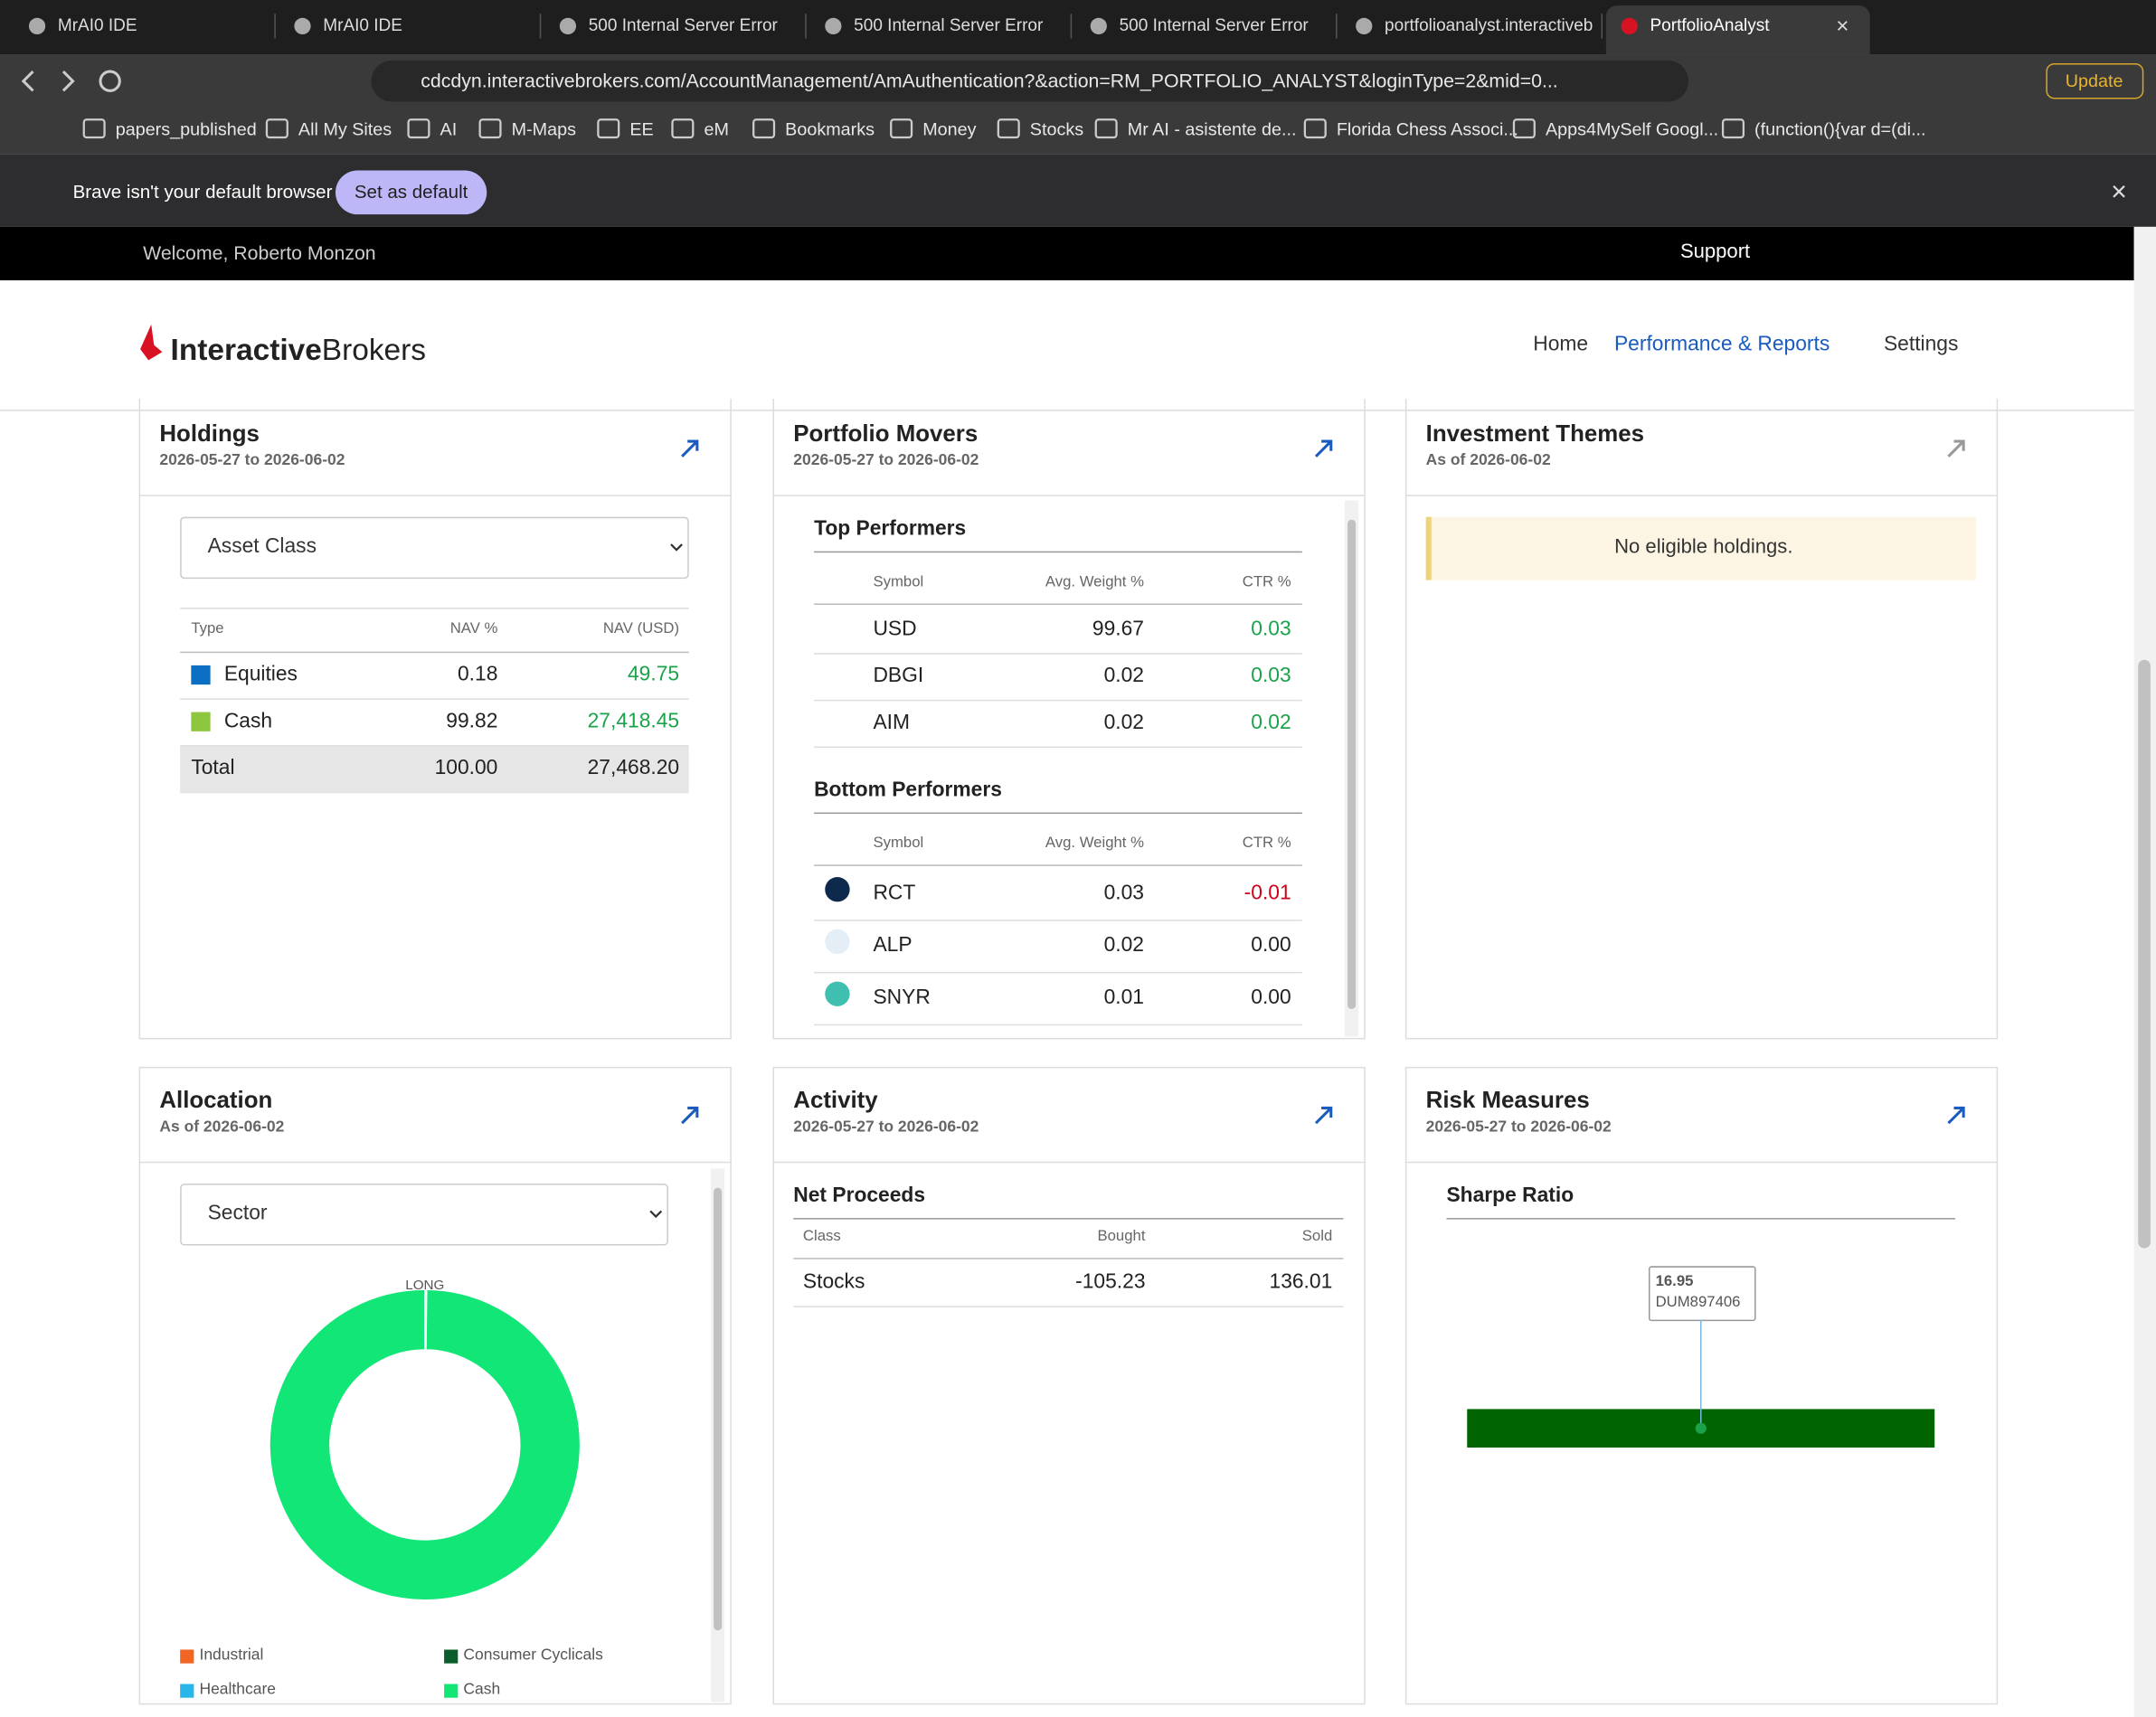  What do you see at coordinates (902, 997) in the screenshot?
I see `table-cell: SNYR` at bounding box center [902, 997].